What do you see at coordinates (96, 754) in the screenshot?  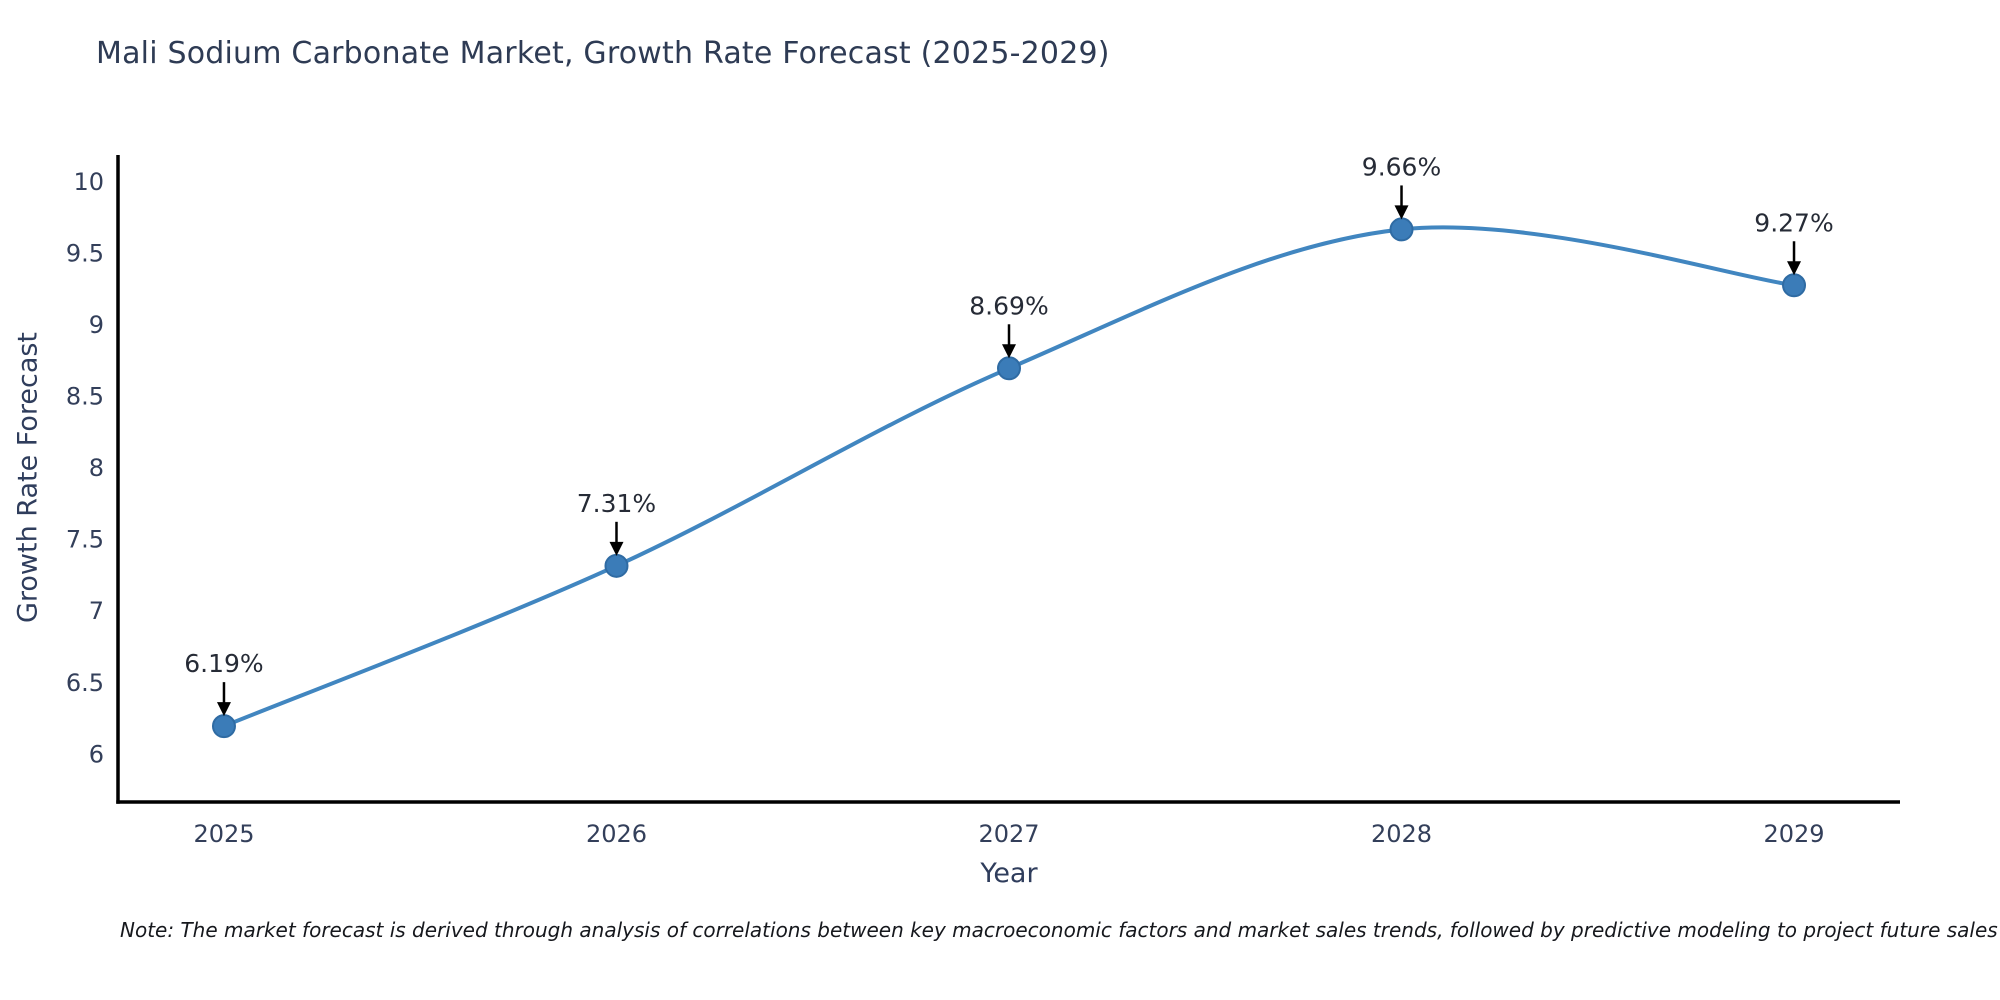 I see `y-tick-label: 6` at bounding box center [96, 754].